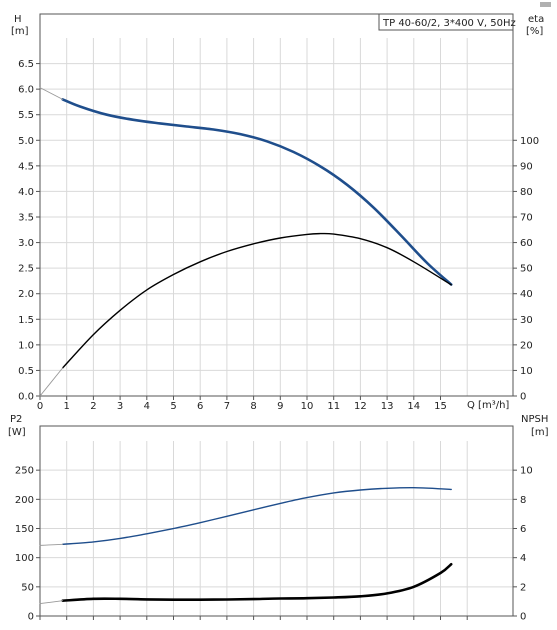 This screenshot has width=557, height=630. Describe the element at coordinates (387, 406) in the screenshot. I see `x-tick-label: 13` at that location.